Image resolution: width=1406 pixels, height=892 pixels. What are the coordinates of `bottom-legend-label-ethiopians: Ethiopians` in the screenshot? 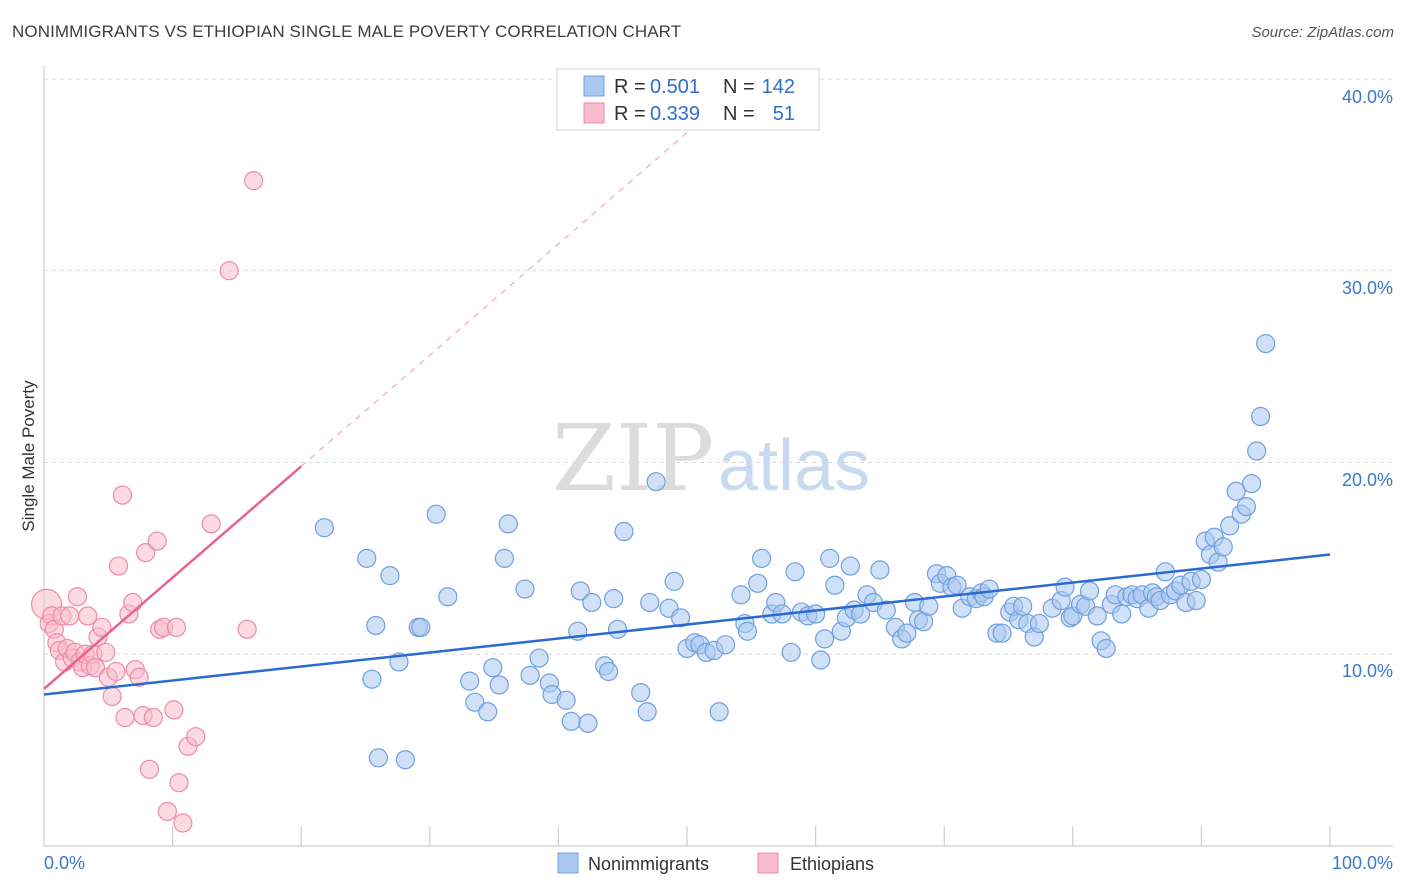 It's located at (832, 864).